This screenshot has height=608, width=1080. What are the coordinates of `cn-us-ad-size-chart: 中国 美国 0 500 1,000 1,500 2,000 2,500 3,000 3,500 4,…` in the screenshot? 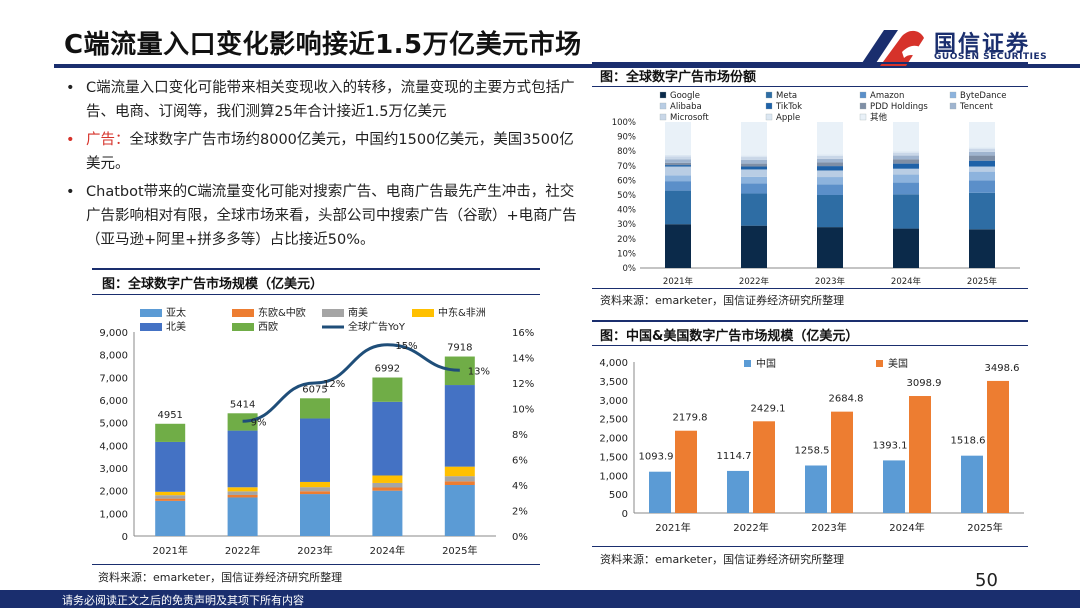 It's located at (811, 445).